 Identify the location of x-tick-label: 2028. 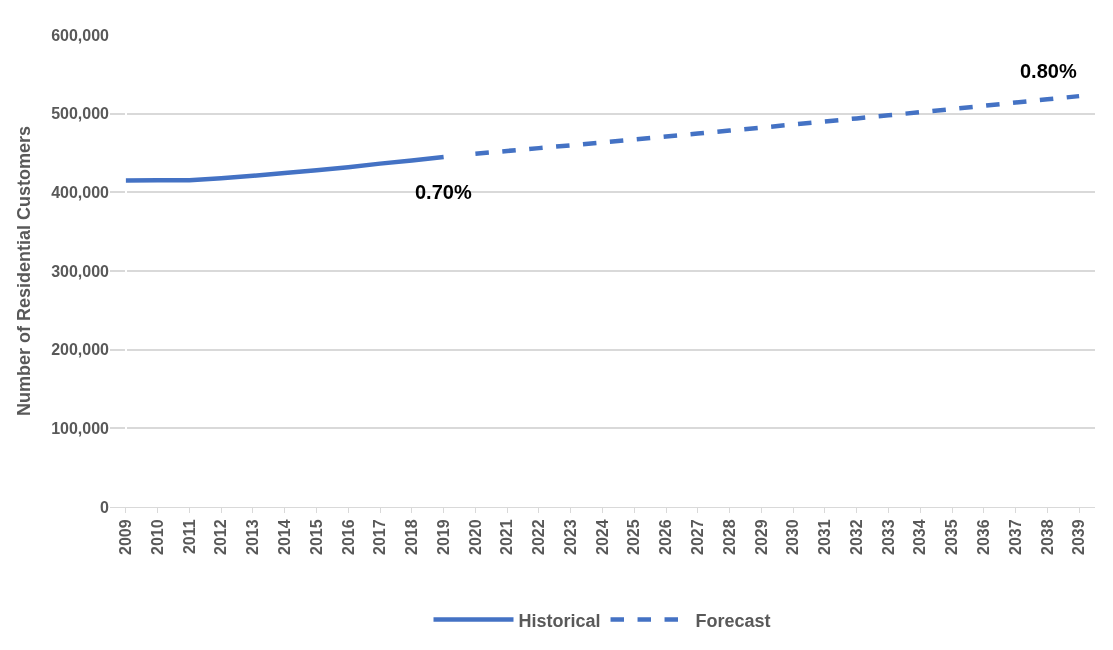
(729, 537).